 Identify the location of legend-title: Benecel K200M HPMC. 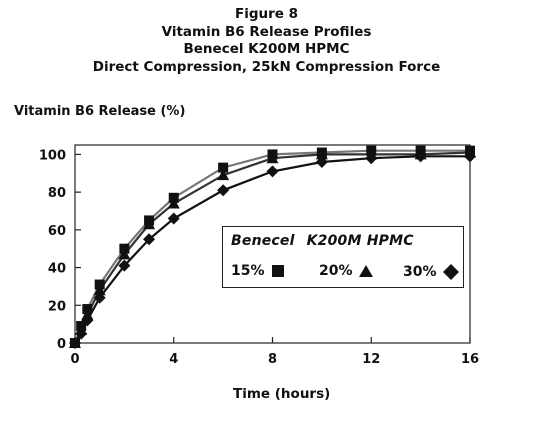
(322, 241).